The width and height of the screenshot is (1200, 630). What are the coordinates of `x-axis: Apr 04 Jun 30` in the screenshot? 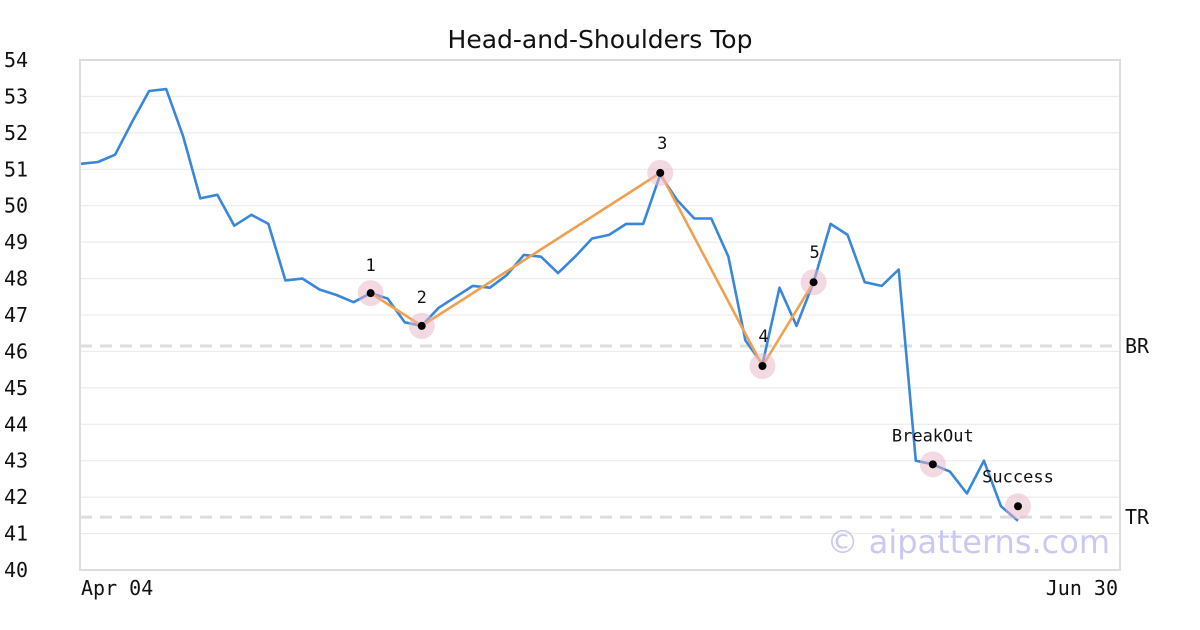 It's located at (599, 588).